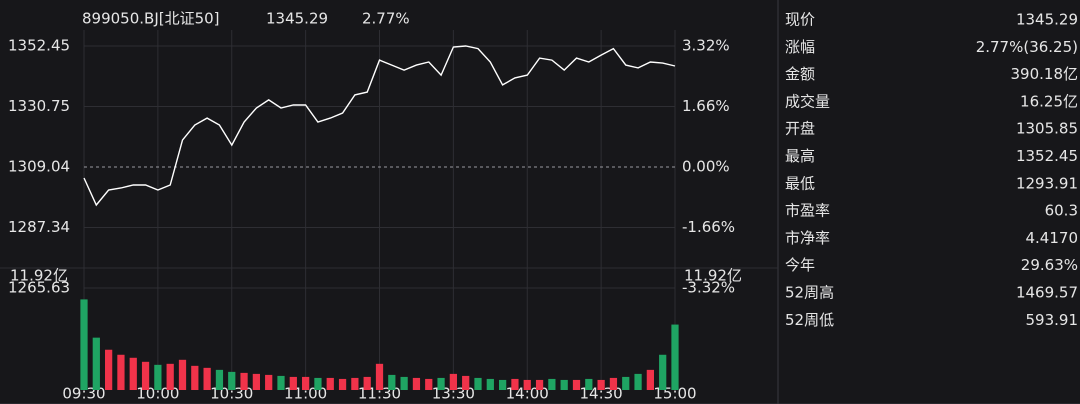 This screenshot has height=404, width=1080. I want to click on y-tick-label: 1265.63, so click(39, 288).